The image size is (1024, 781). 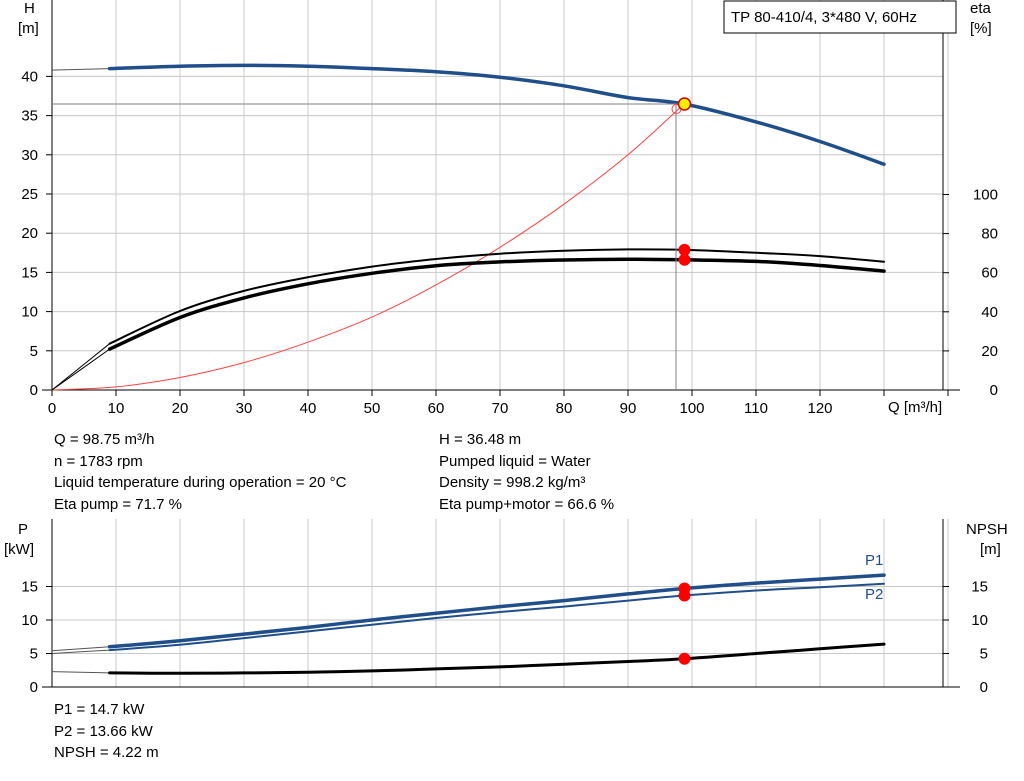 I want to click on info-eta-pump: Eta pump = 71.7 %, so click(x=118, y=504).